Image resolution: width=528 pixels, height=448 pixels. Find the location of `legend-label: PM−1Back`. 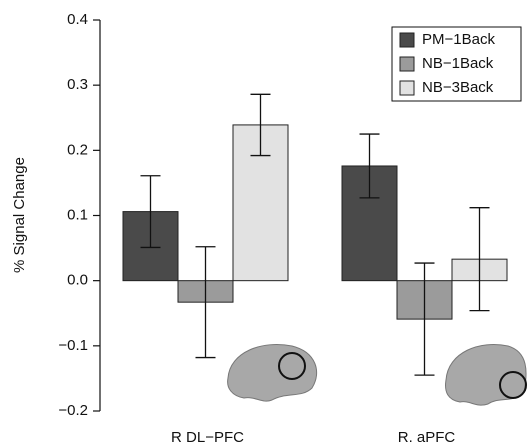

legend-label: PM−1Back is located at coordinates (458, 39).